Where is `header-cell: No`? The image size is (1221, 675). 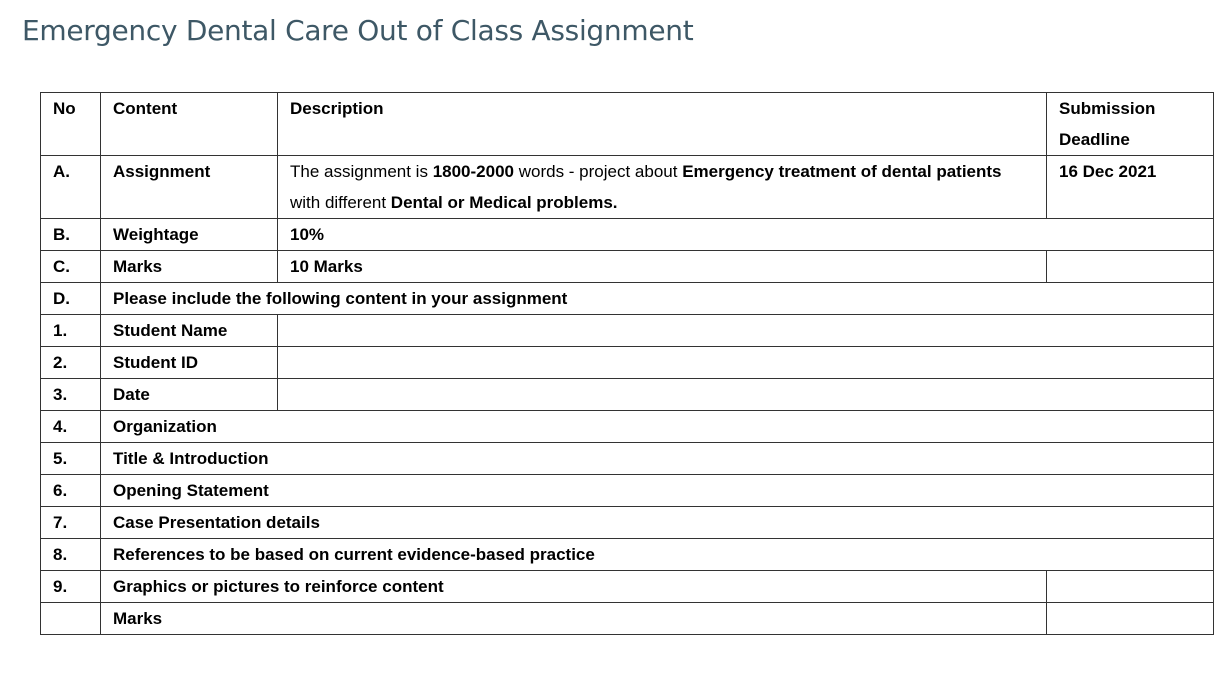 header-cell: No is located at coordinates (70, 124).